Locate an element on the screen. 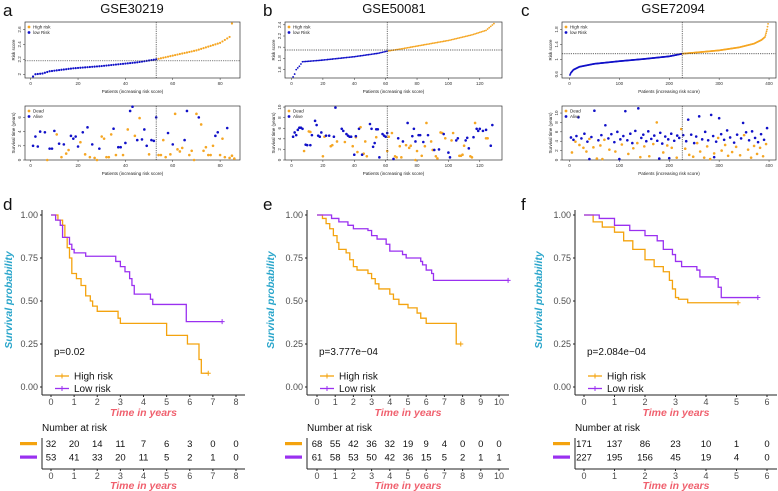  risk-table-cell: 50 is located at coordinates (371, 458).